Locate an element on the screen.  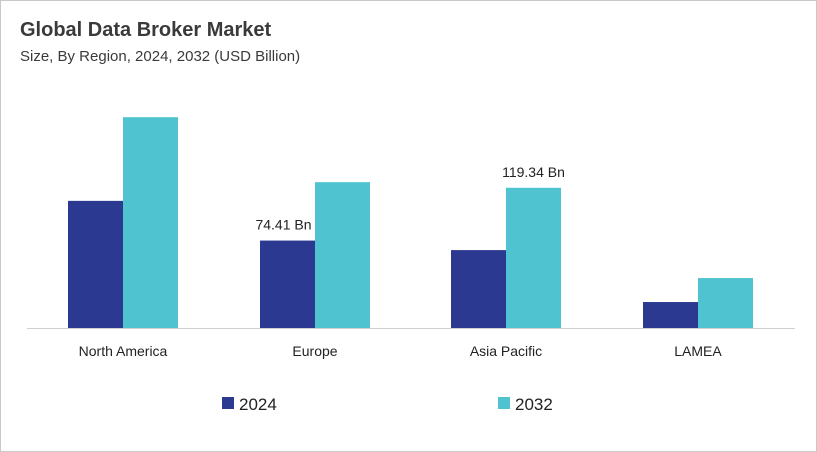
x-tick-label: Europe is located at coordinates (314, 351).